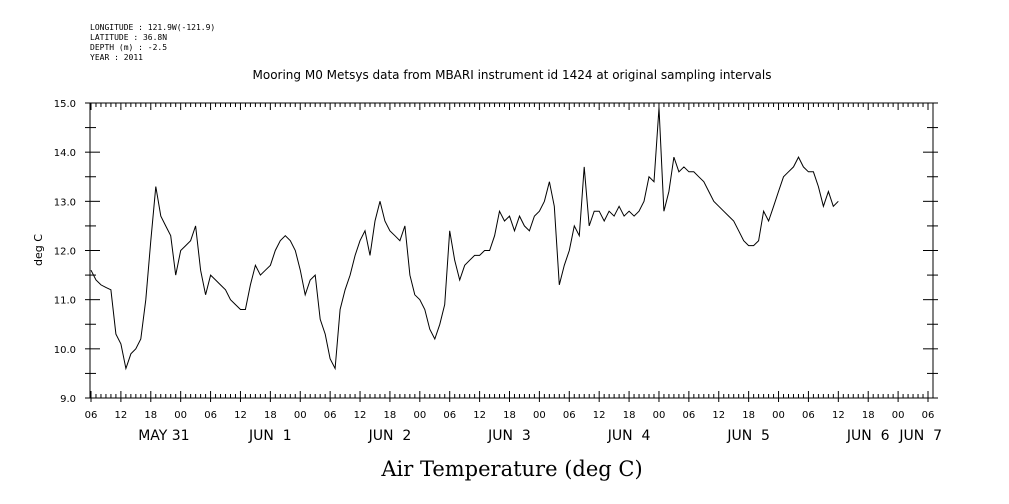 This screenshot has height=504, width=1009. What do you see at coordinates (509, 436) in the screenshot?
I see `x-day-label: JUN 3` at bounding box center [509, 436].